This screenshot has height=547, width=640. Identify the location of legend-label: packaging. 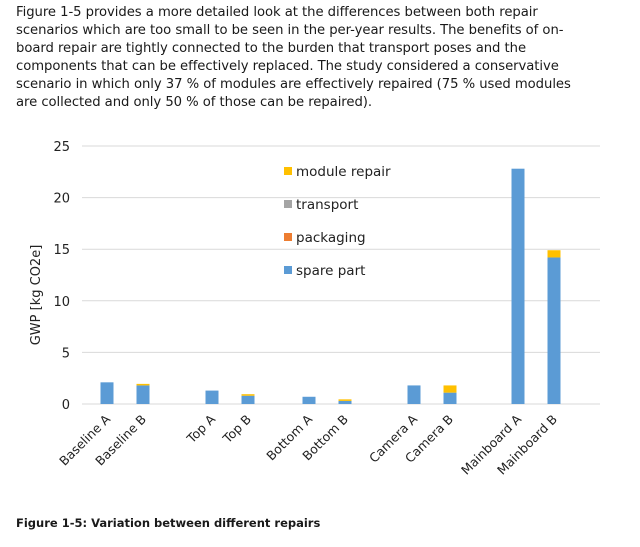
(331, 238).